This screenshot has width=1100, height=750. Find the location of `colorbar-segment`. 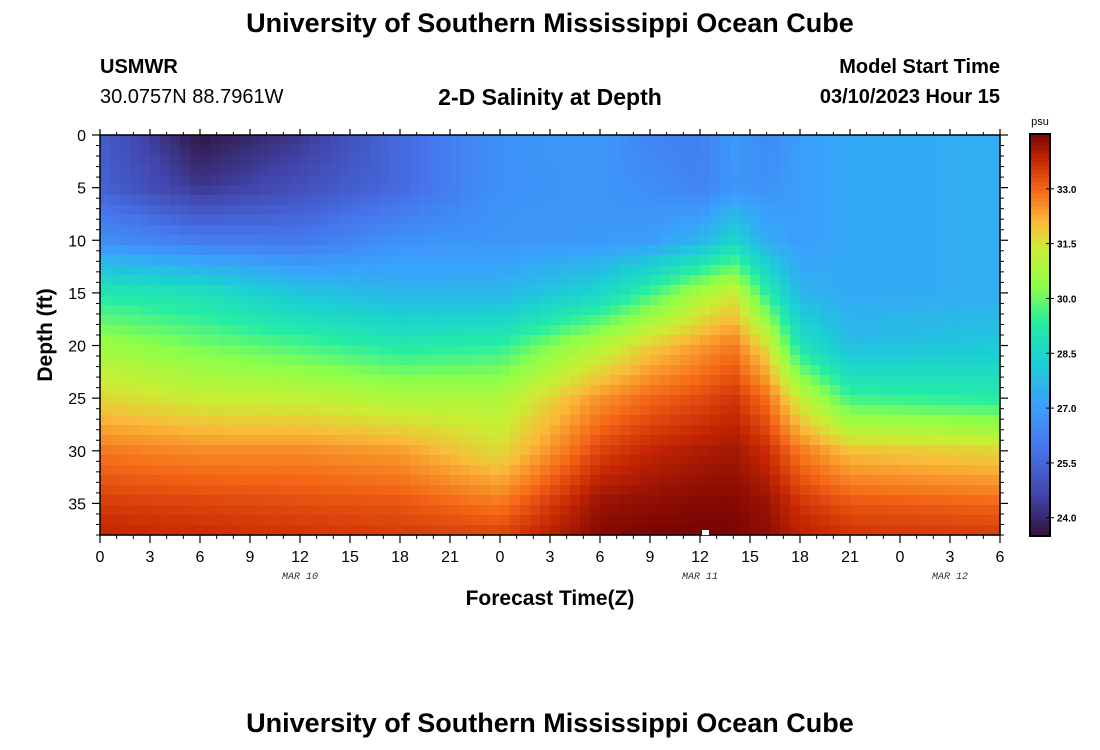

colorbar-segment is located at coordinates (1040, 253).